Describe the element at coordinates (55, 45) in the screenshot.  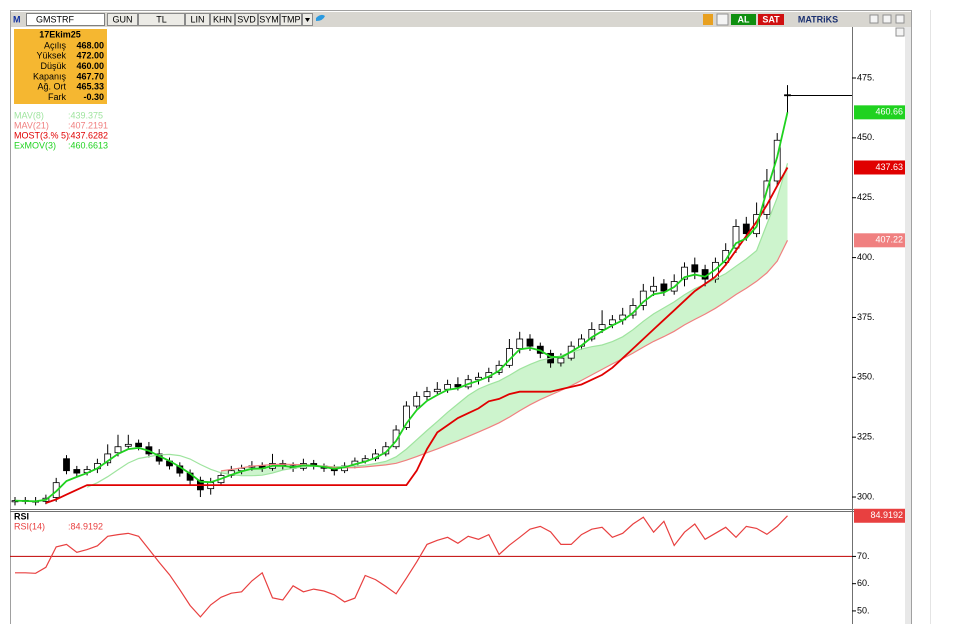
I see `info-label: Açılış` at that location.